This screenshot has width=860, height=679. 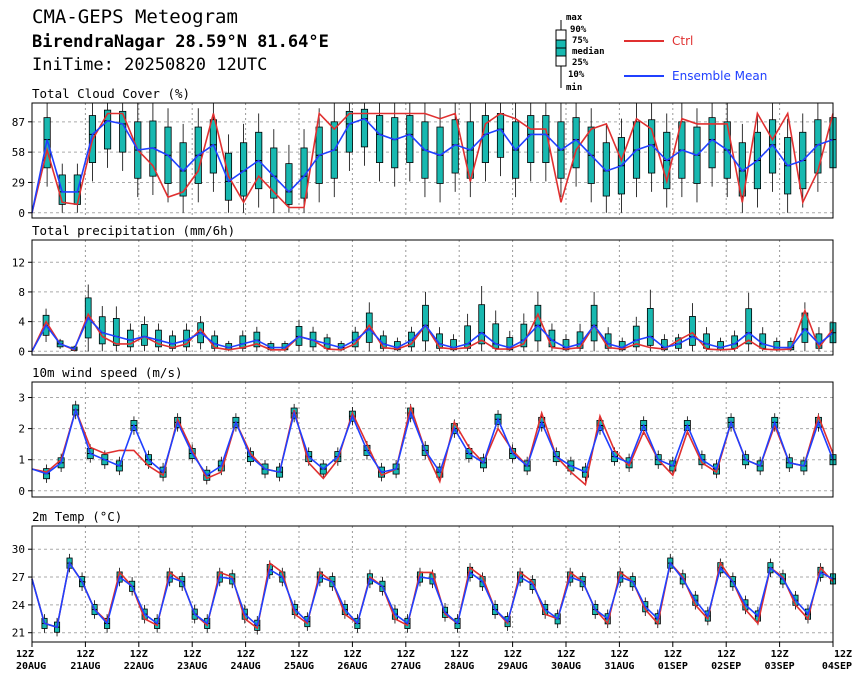 What do you see at coordinates (21, 398) in the screenshot?
I see `y-tick-label: 3` at bounding box center [21, 398].